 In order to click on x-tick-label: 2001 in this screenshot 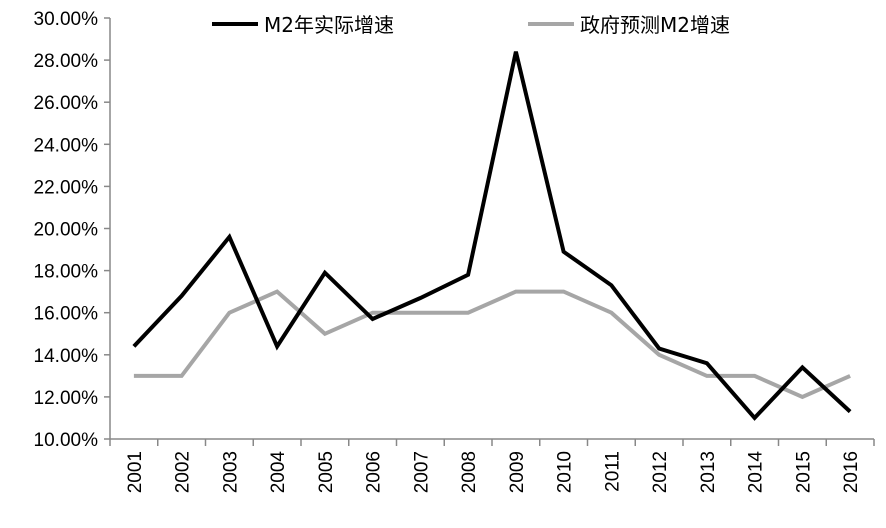, I will do `click(135, 472)`.